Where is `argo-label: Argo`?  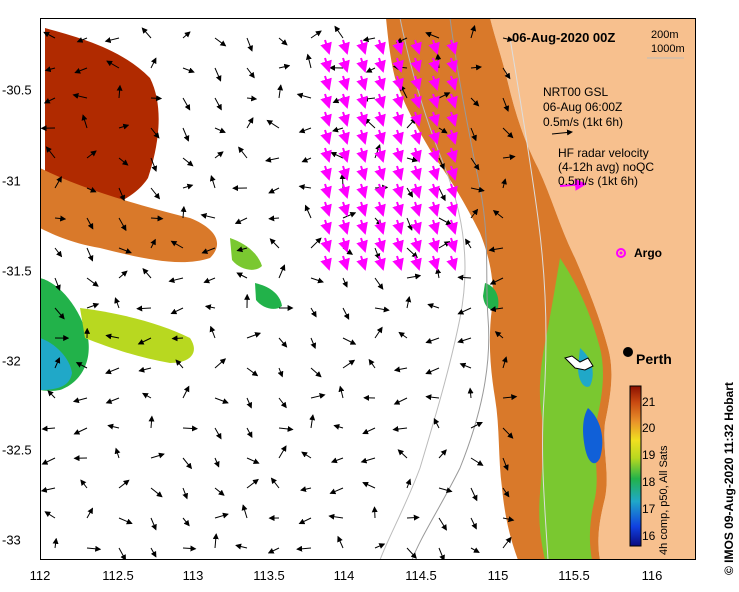
argo-label: Argo is located at coordinates (648, 253).